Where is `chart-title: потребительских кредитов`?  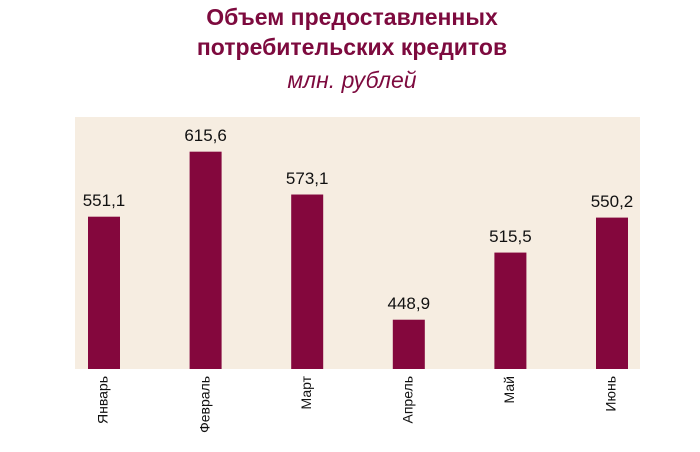
chart-title: потребительских кредитов is located at coordinates (352, 47).